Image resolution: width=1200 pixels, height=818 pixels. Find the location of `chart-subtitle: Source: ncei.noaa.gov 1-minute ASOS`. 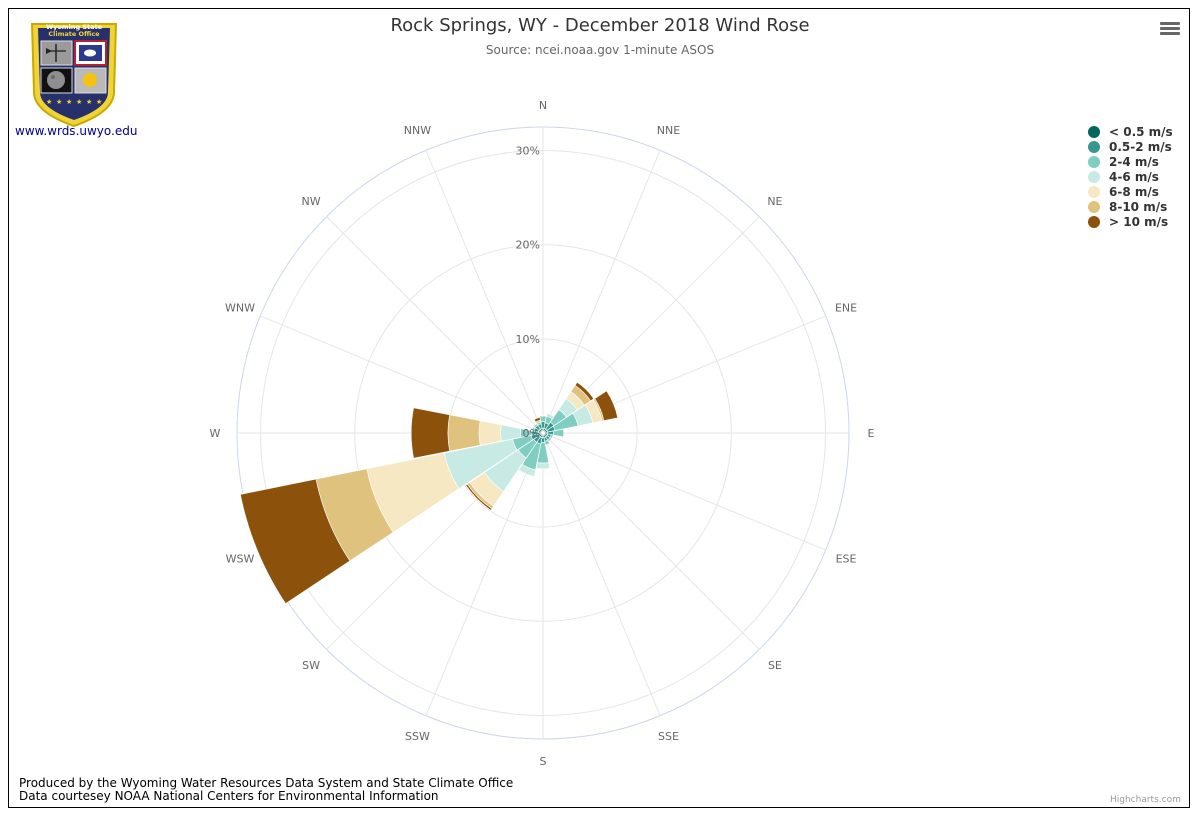

chart-subtitle: Source: ncei.noaa.gov 1-minute ASOS is located at coordinates (600, 50).